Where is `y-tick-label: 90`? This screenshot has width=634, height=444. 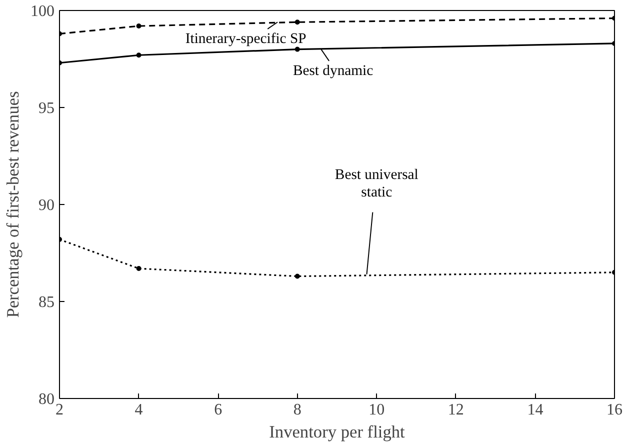 y-tick-label: 90 is located at coordinates (46, 205).